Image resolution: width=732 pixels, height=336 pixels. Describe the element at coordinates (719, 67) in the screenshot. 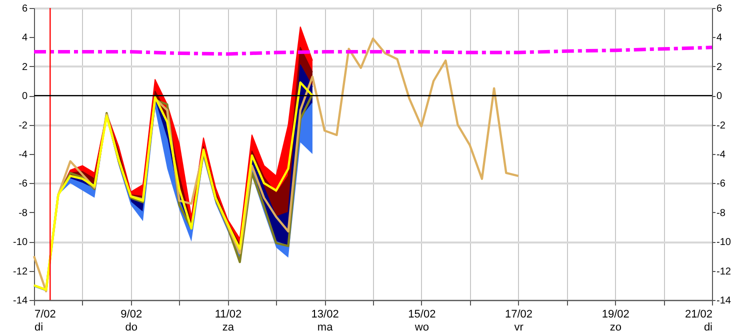

I see `y2-tick-label: 2` at that location.